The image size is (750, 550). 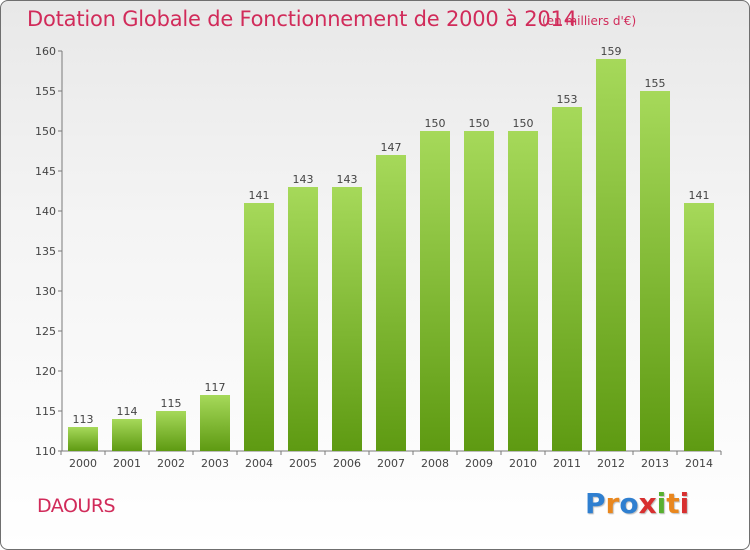 I want to click on x-tick-label: 2004, so click(x=259, y=463).